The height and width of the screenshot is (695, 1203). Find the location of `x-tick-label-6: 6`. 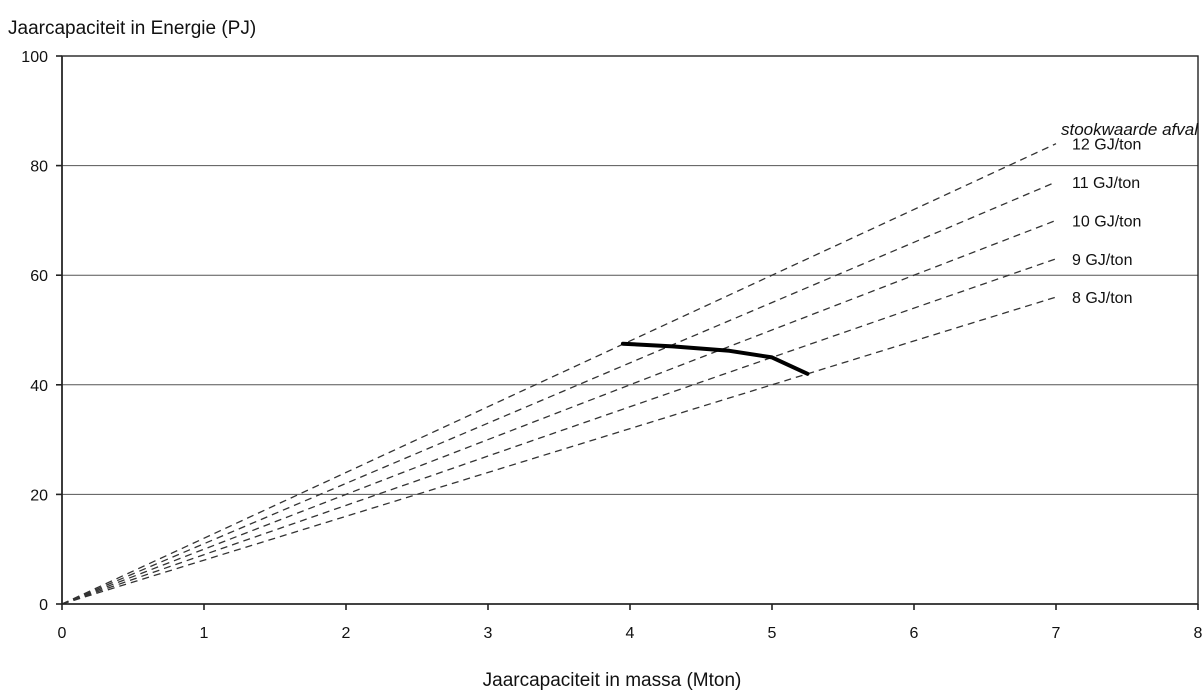

x-tick-label-6: 6 is located at coordinates (914, 633).